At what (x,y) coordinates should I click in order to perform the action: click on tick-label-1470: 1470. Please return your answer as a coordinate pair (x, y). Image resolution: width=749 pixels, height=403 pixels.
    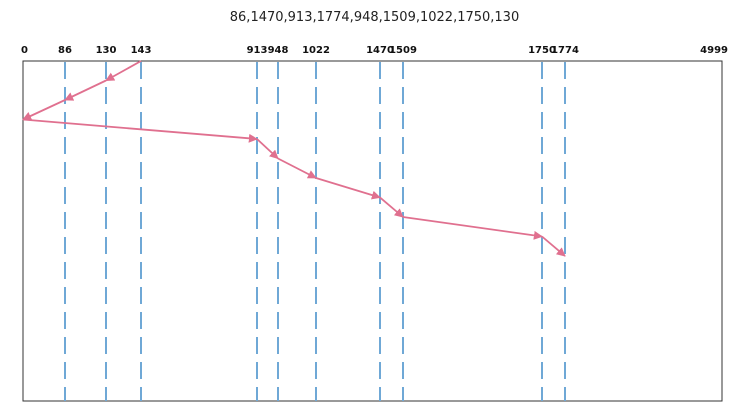
    Looking at the image, I should click on (380, 50).